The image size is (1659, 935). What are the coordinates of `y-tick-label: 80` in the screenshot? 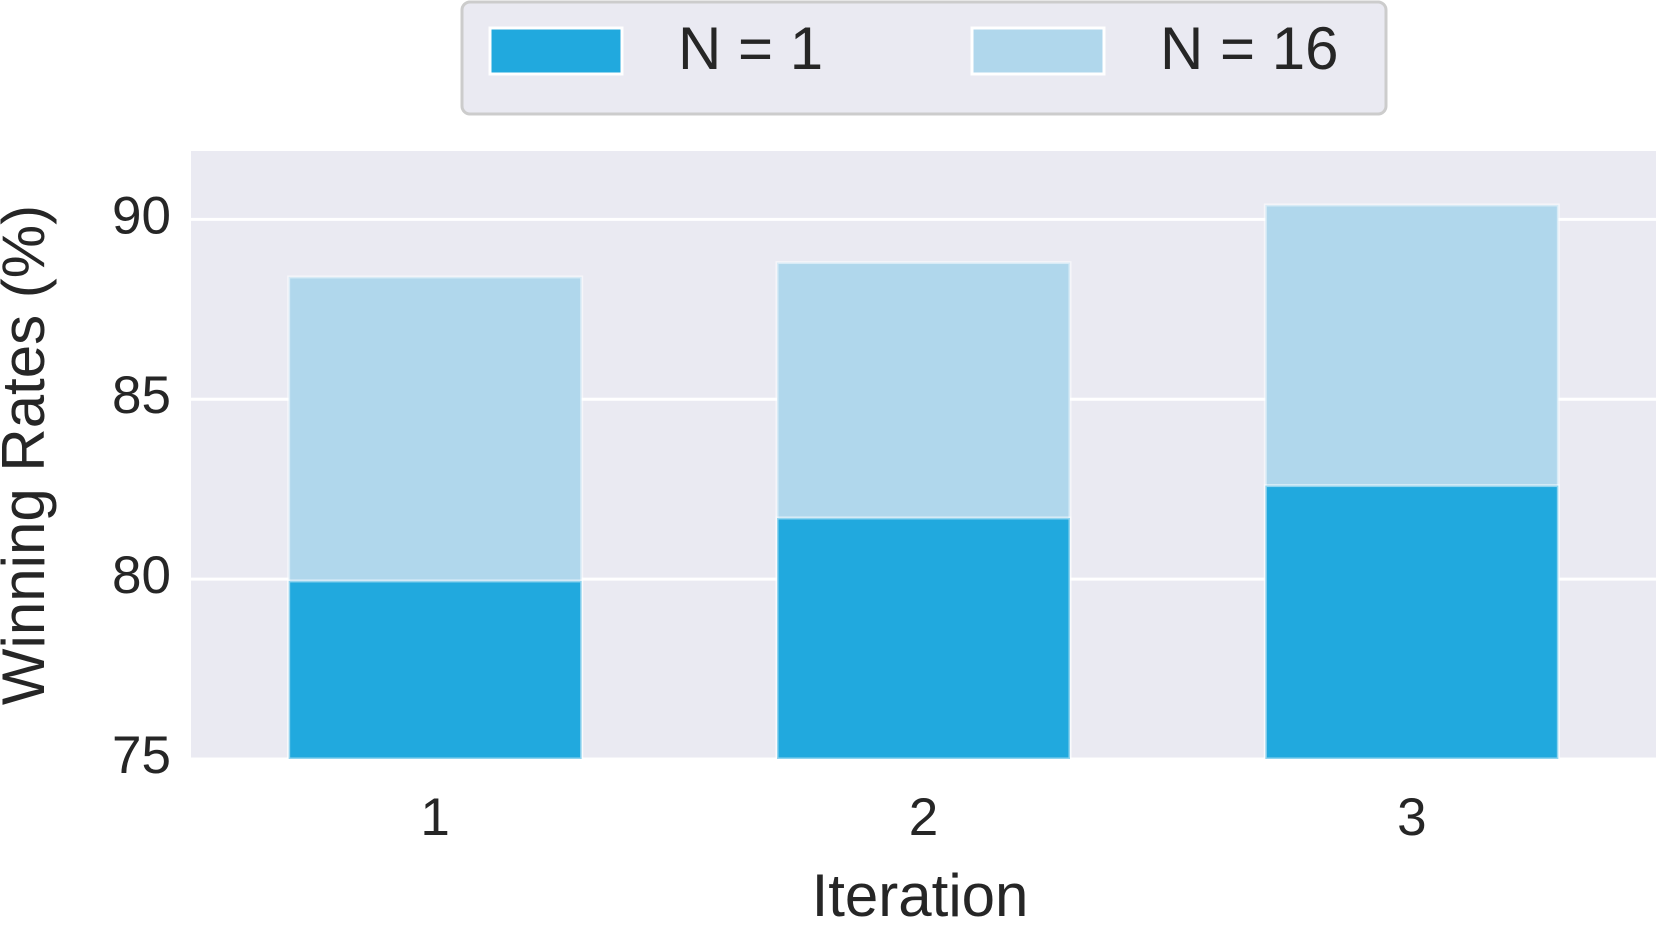 It's located at (141, 575).